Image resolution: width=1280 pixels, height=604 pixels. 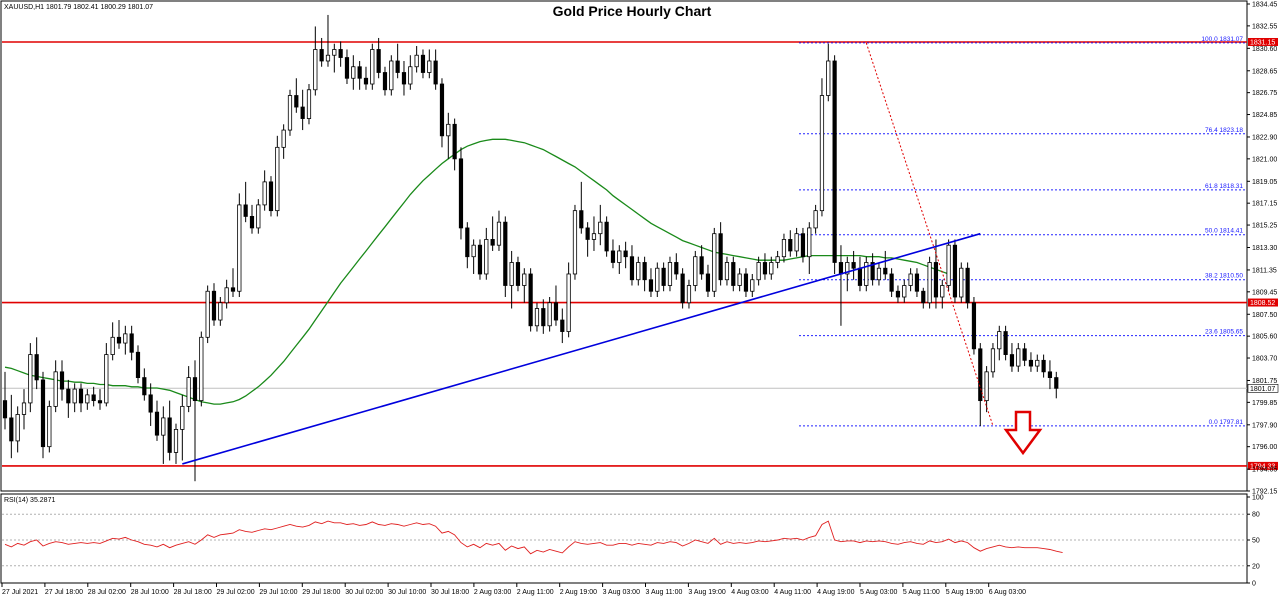 I want to click on x-tick-label: 30 Jul 10:00, so click(x=407, y=592).